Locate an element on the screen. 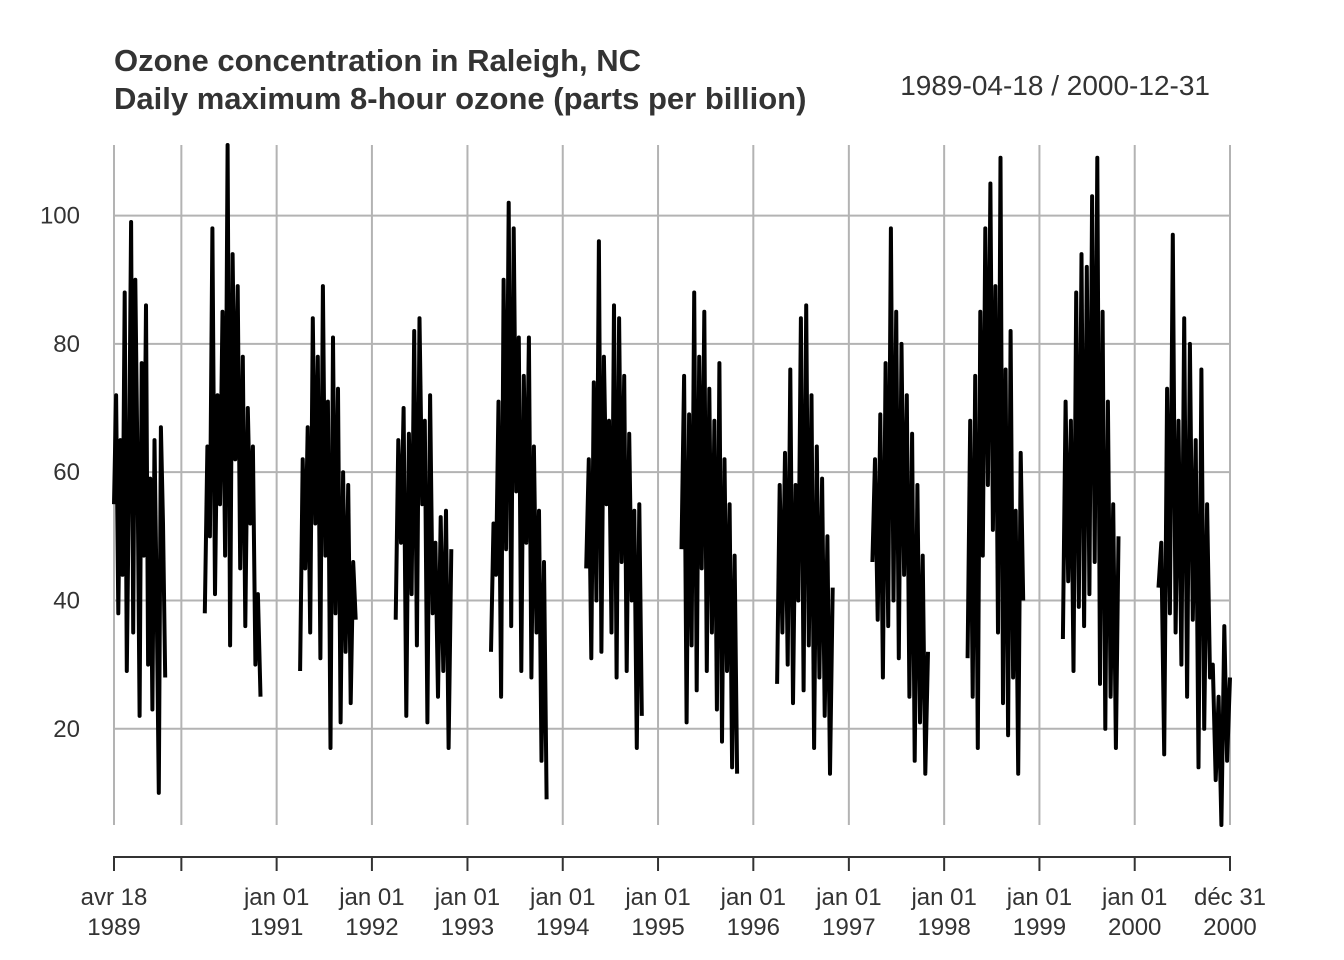 Image resolution: width=1344 pixels, height=960 pixels. y-tick-label: 20 is located at coordinates (66, 729).